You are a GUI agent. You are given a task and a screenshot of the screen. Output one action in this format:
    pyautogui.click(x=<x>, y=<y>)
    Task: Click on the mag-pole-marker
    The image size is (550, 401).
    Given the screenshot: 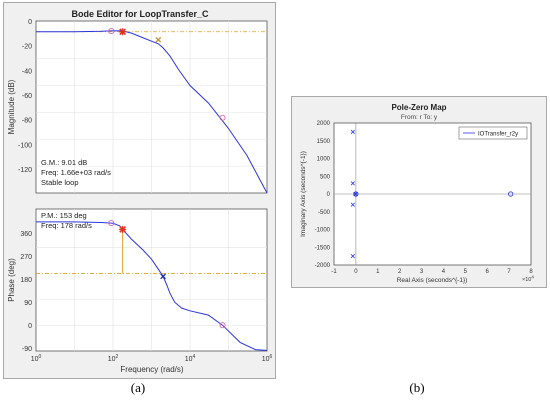 What is the action you would take?
    pyautogui.click(x=158, y=39)
    